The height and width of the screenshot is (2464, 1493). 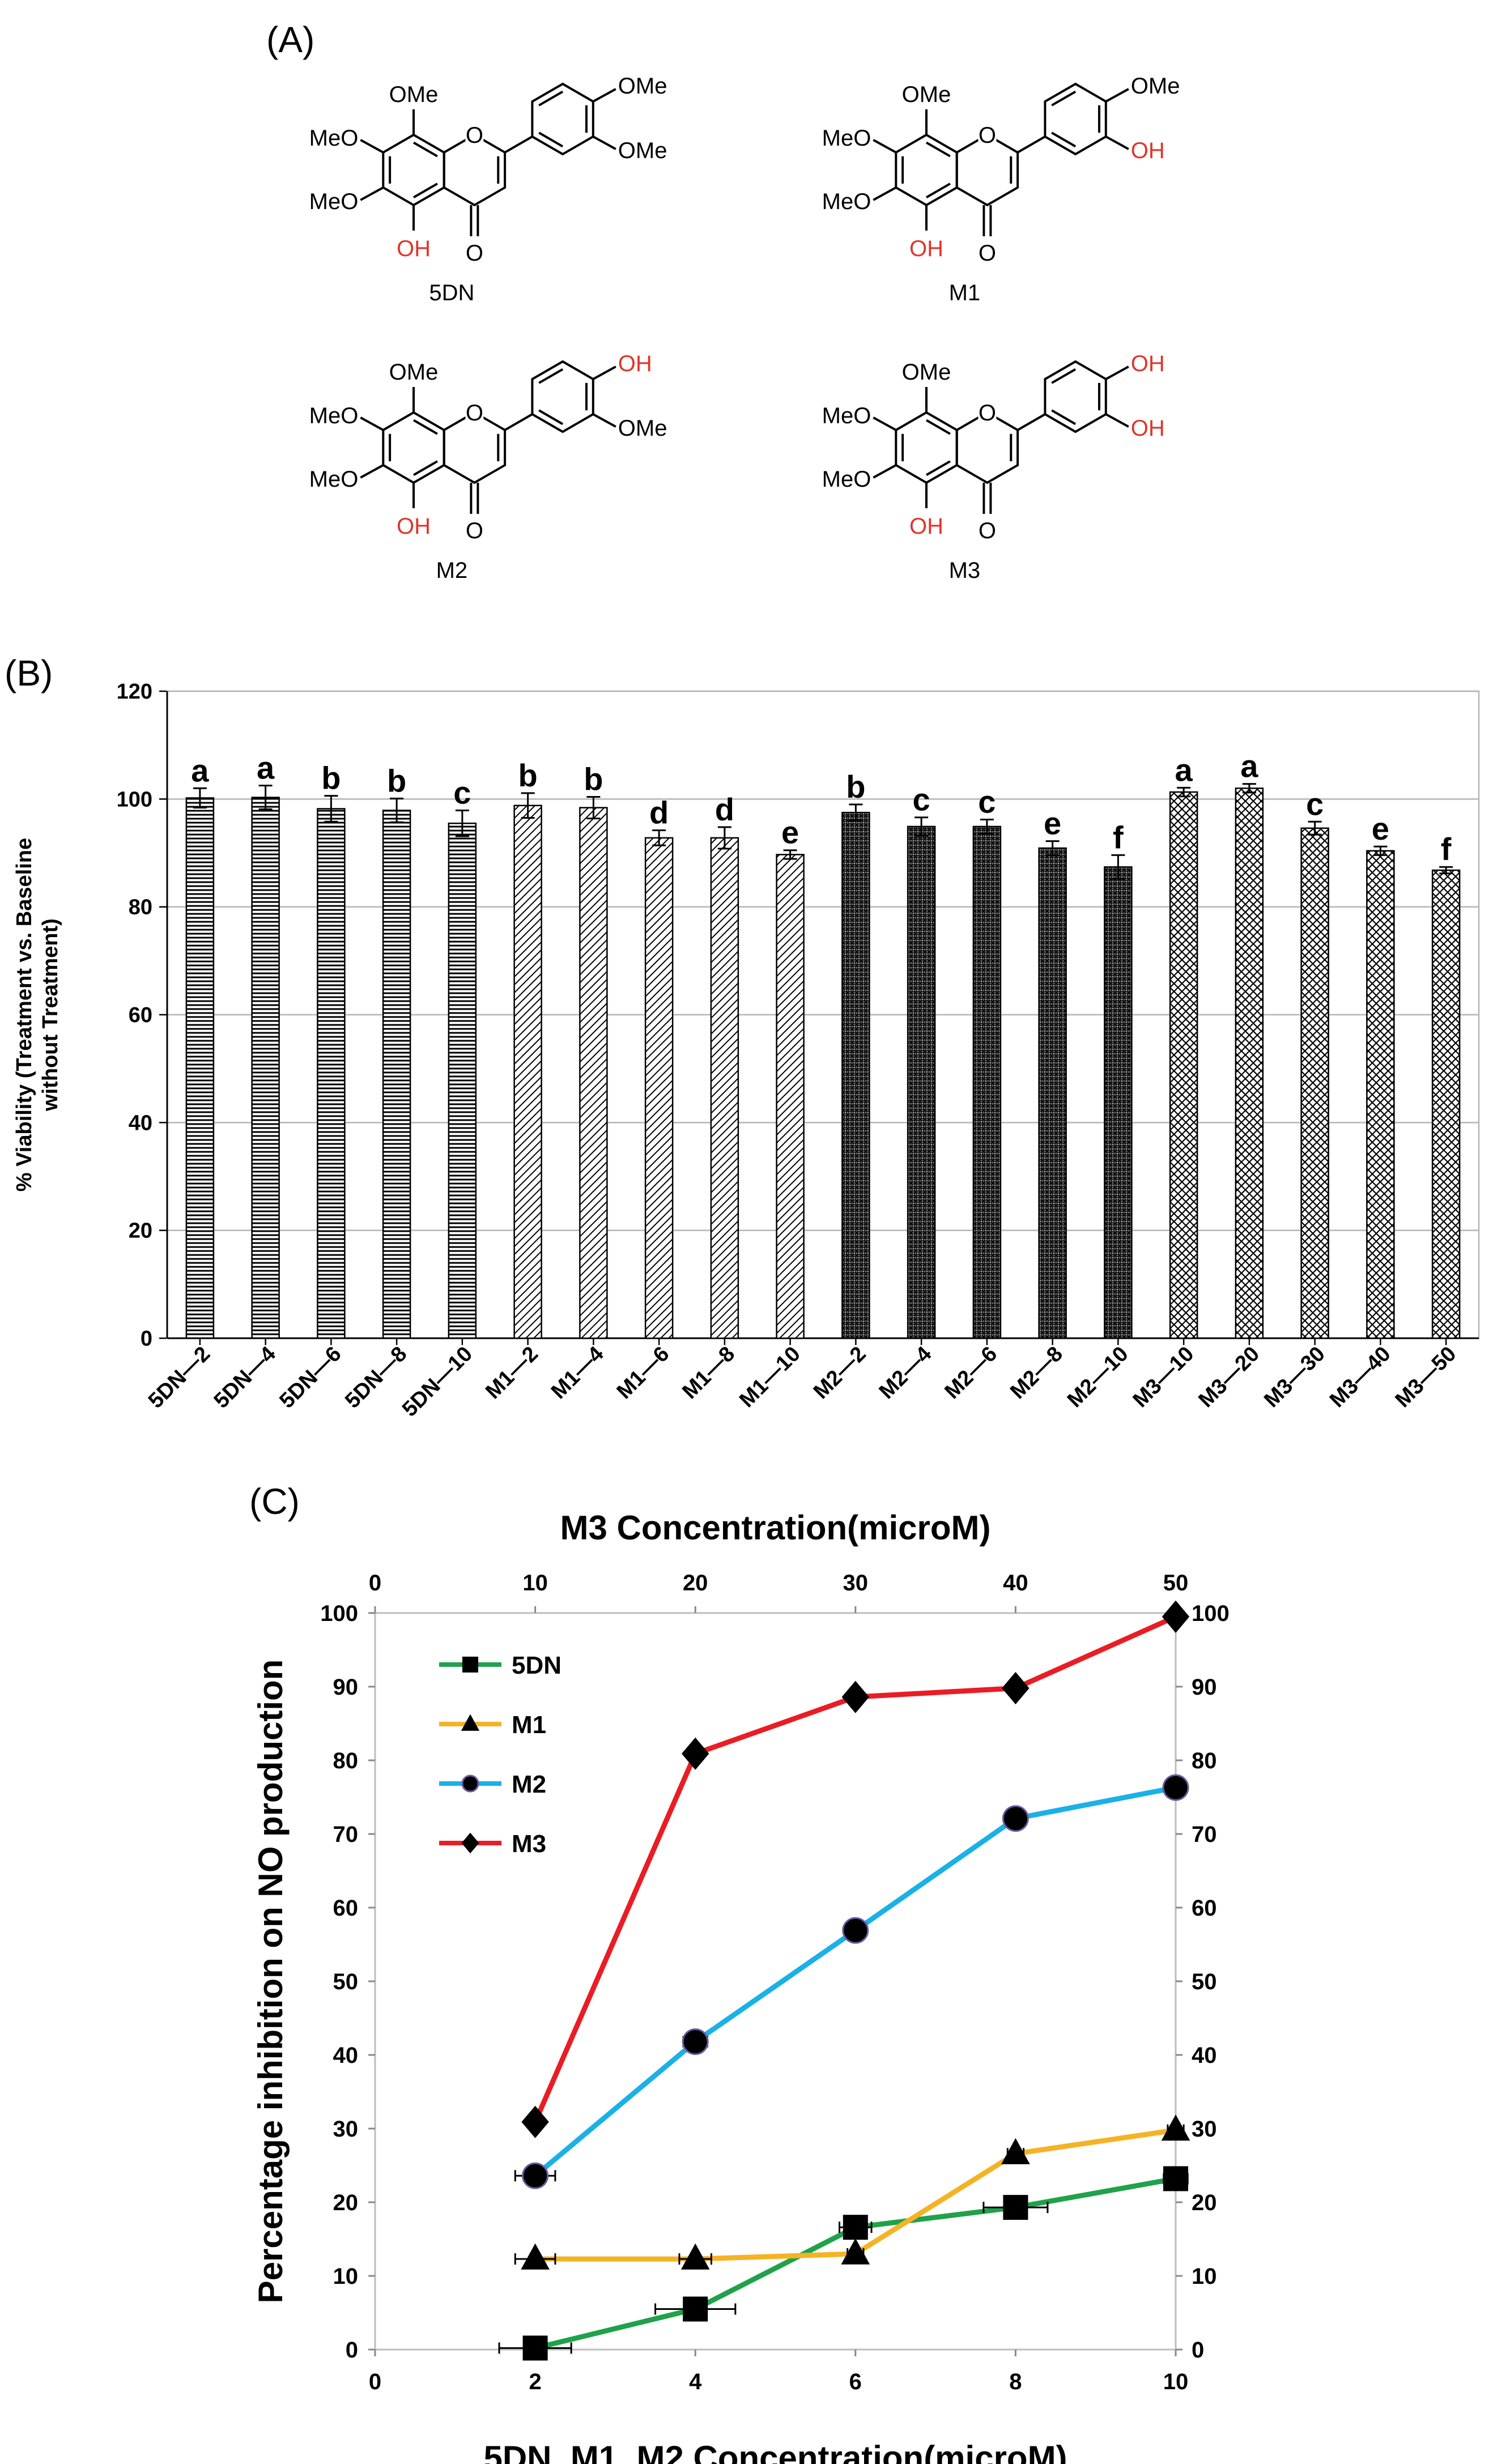 What do you see at coordinates (290, 39) in the screenshot?
I see `panel-a-label: (A)` at bounding box center [290, 39].